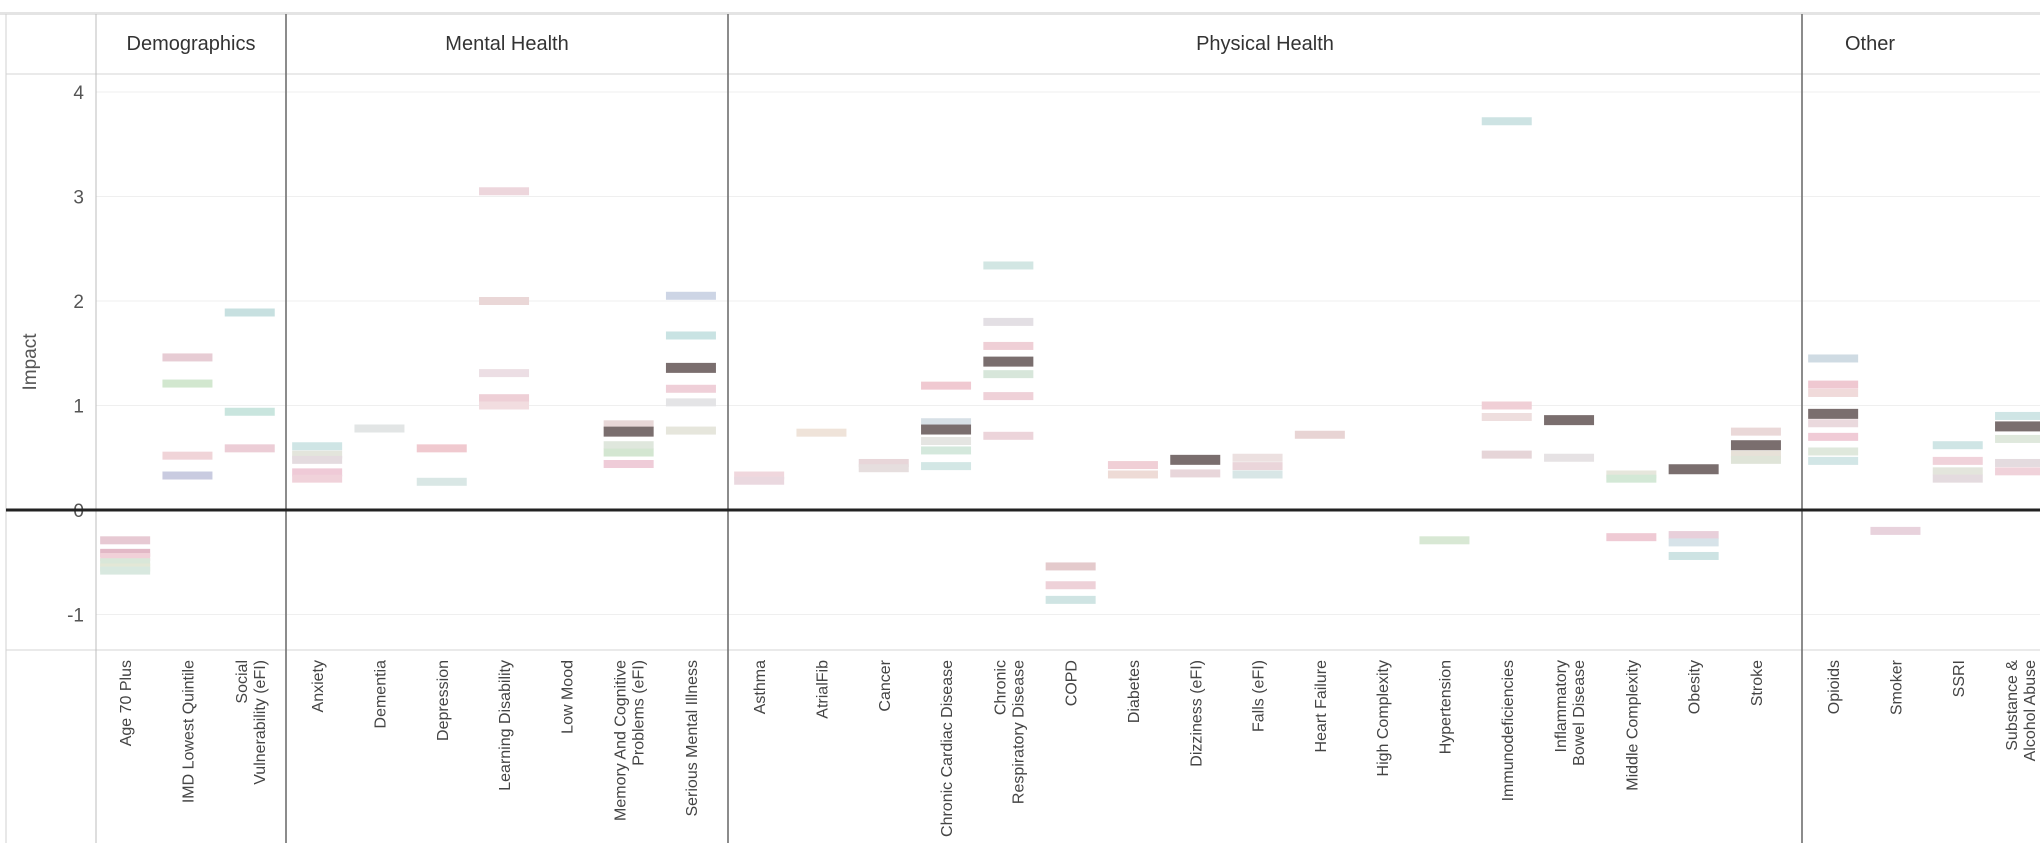 The width and height of the screenshot is (2040, 843). I want to click on category-label: Hypertension, so click(1445, 707).